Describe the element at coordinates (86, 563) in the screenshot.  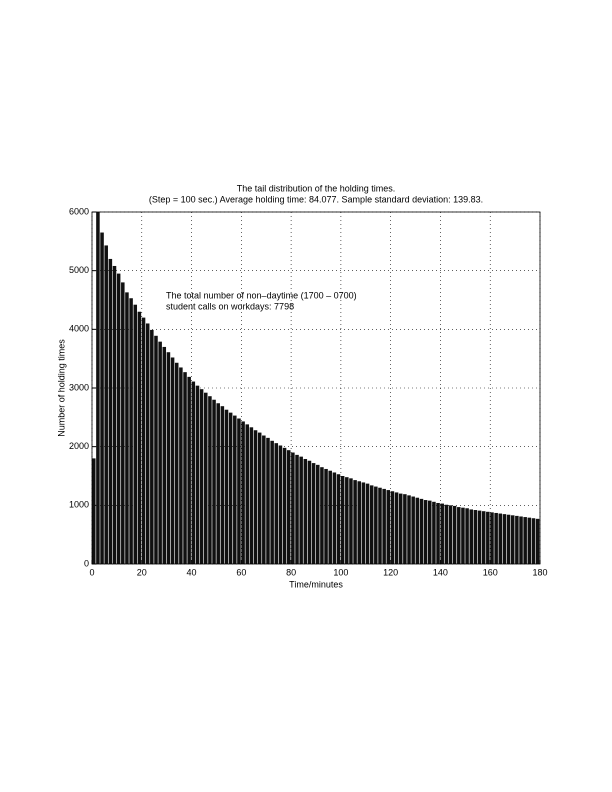
I see `y-tick-label: 0` at that location.